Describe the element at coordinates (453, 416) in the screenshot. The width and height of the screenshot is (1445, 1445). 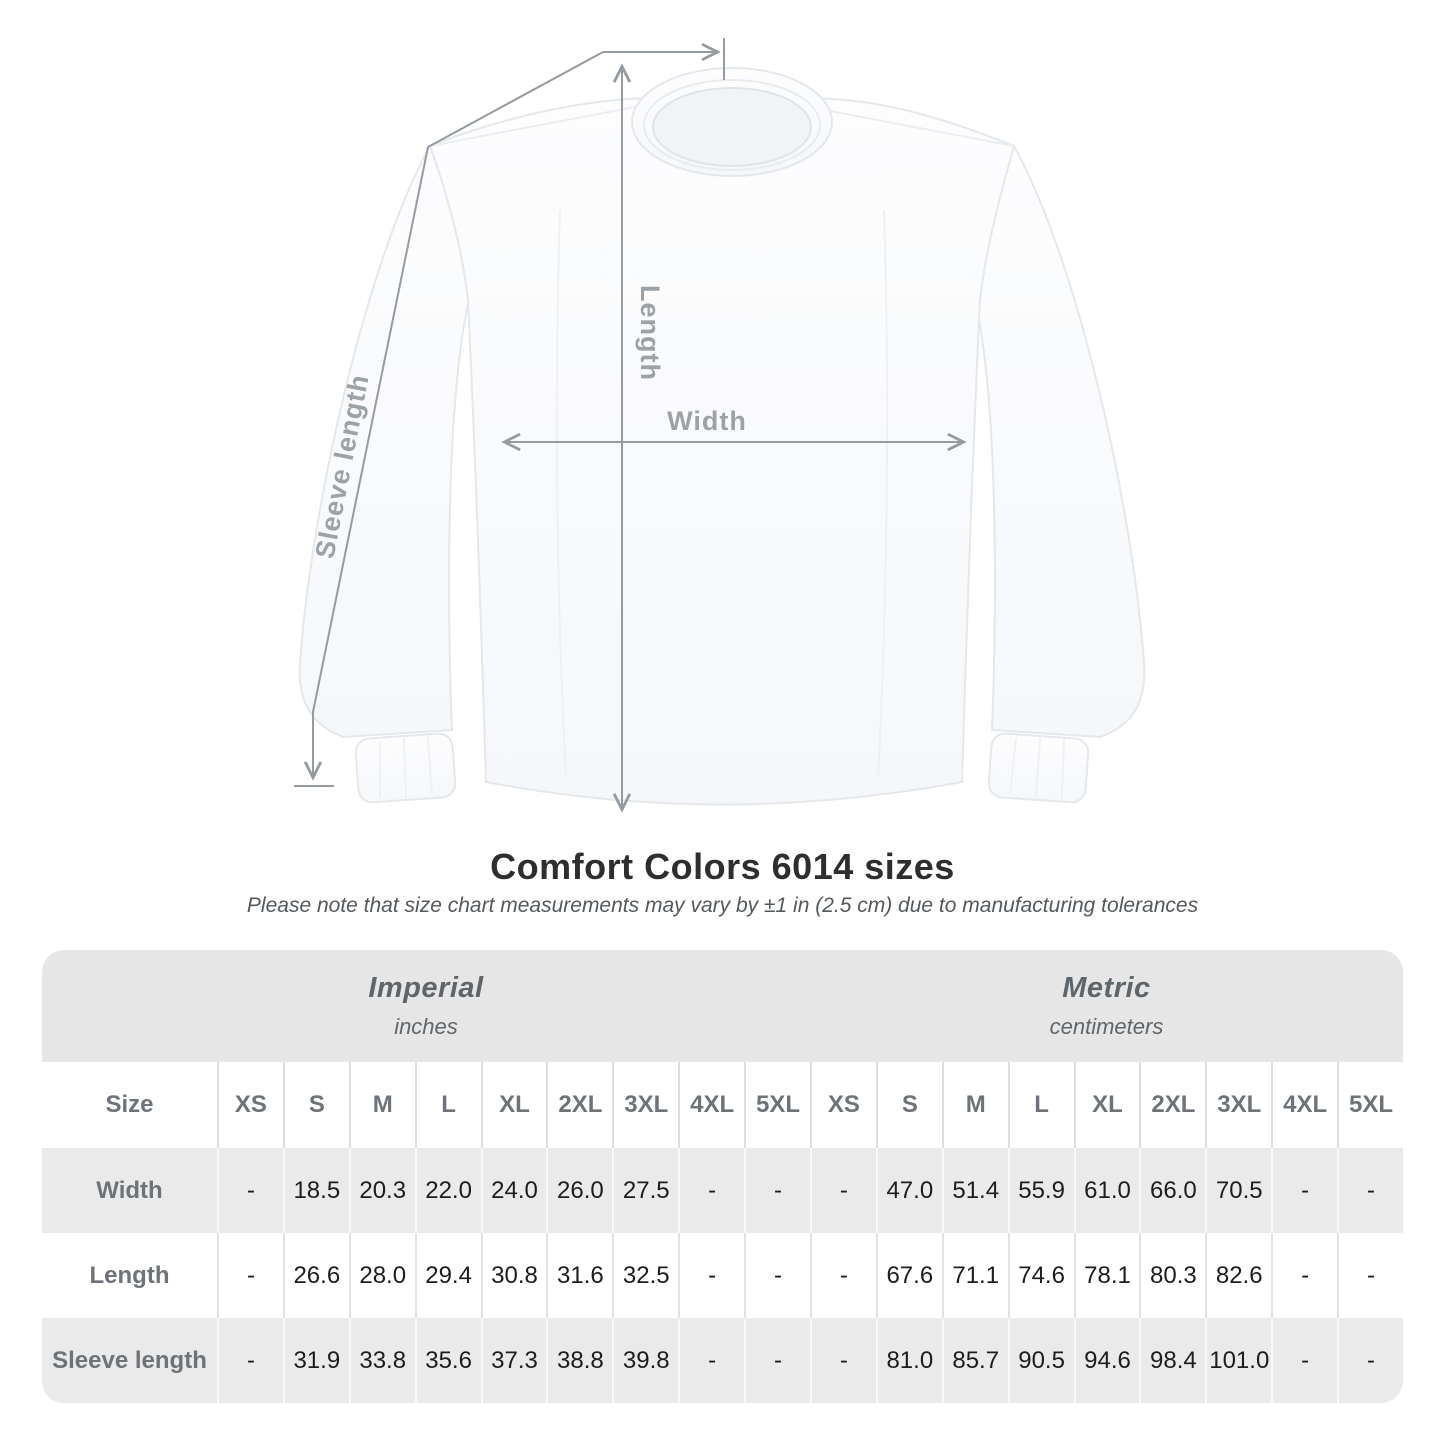
I see `sleeve-length-line` at that location.